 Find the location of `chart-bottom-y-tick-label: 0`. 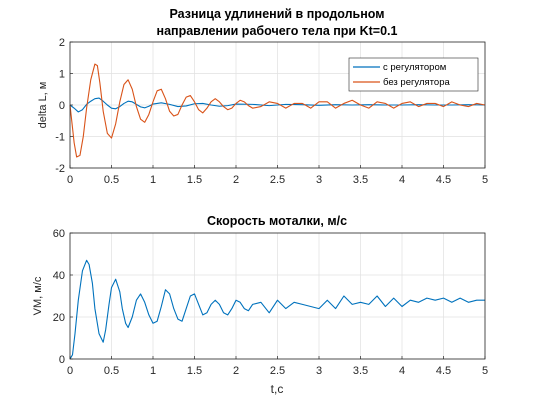

chart-bottom-y-tick-label: 0 is located at coordinates (62, 360).